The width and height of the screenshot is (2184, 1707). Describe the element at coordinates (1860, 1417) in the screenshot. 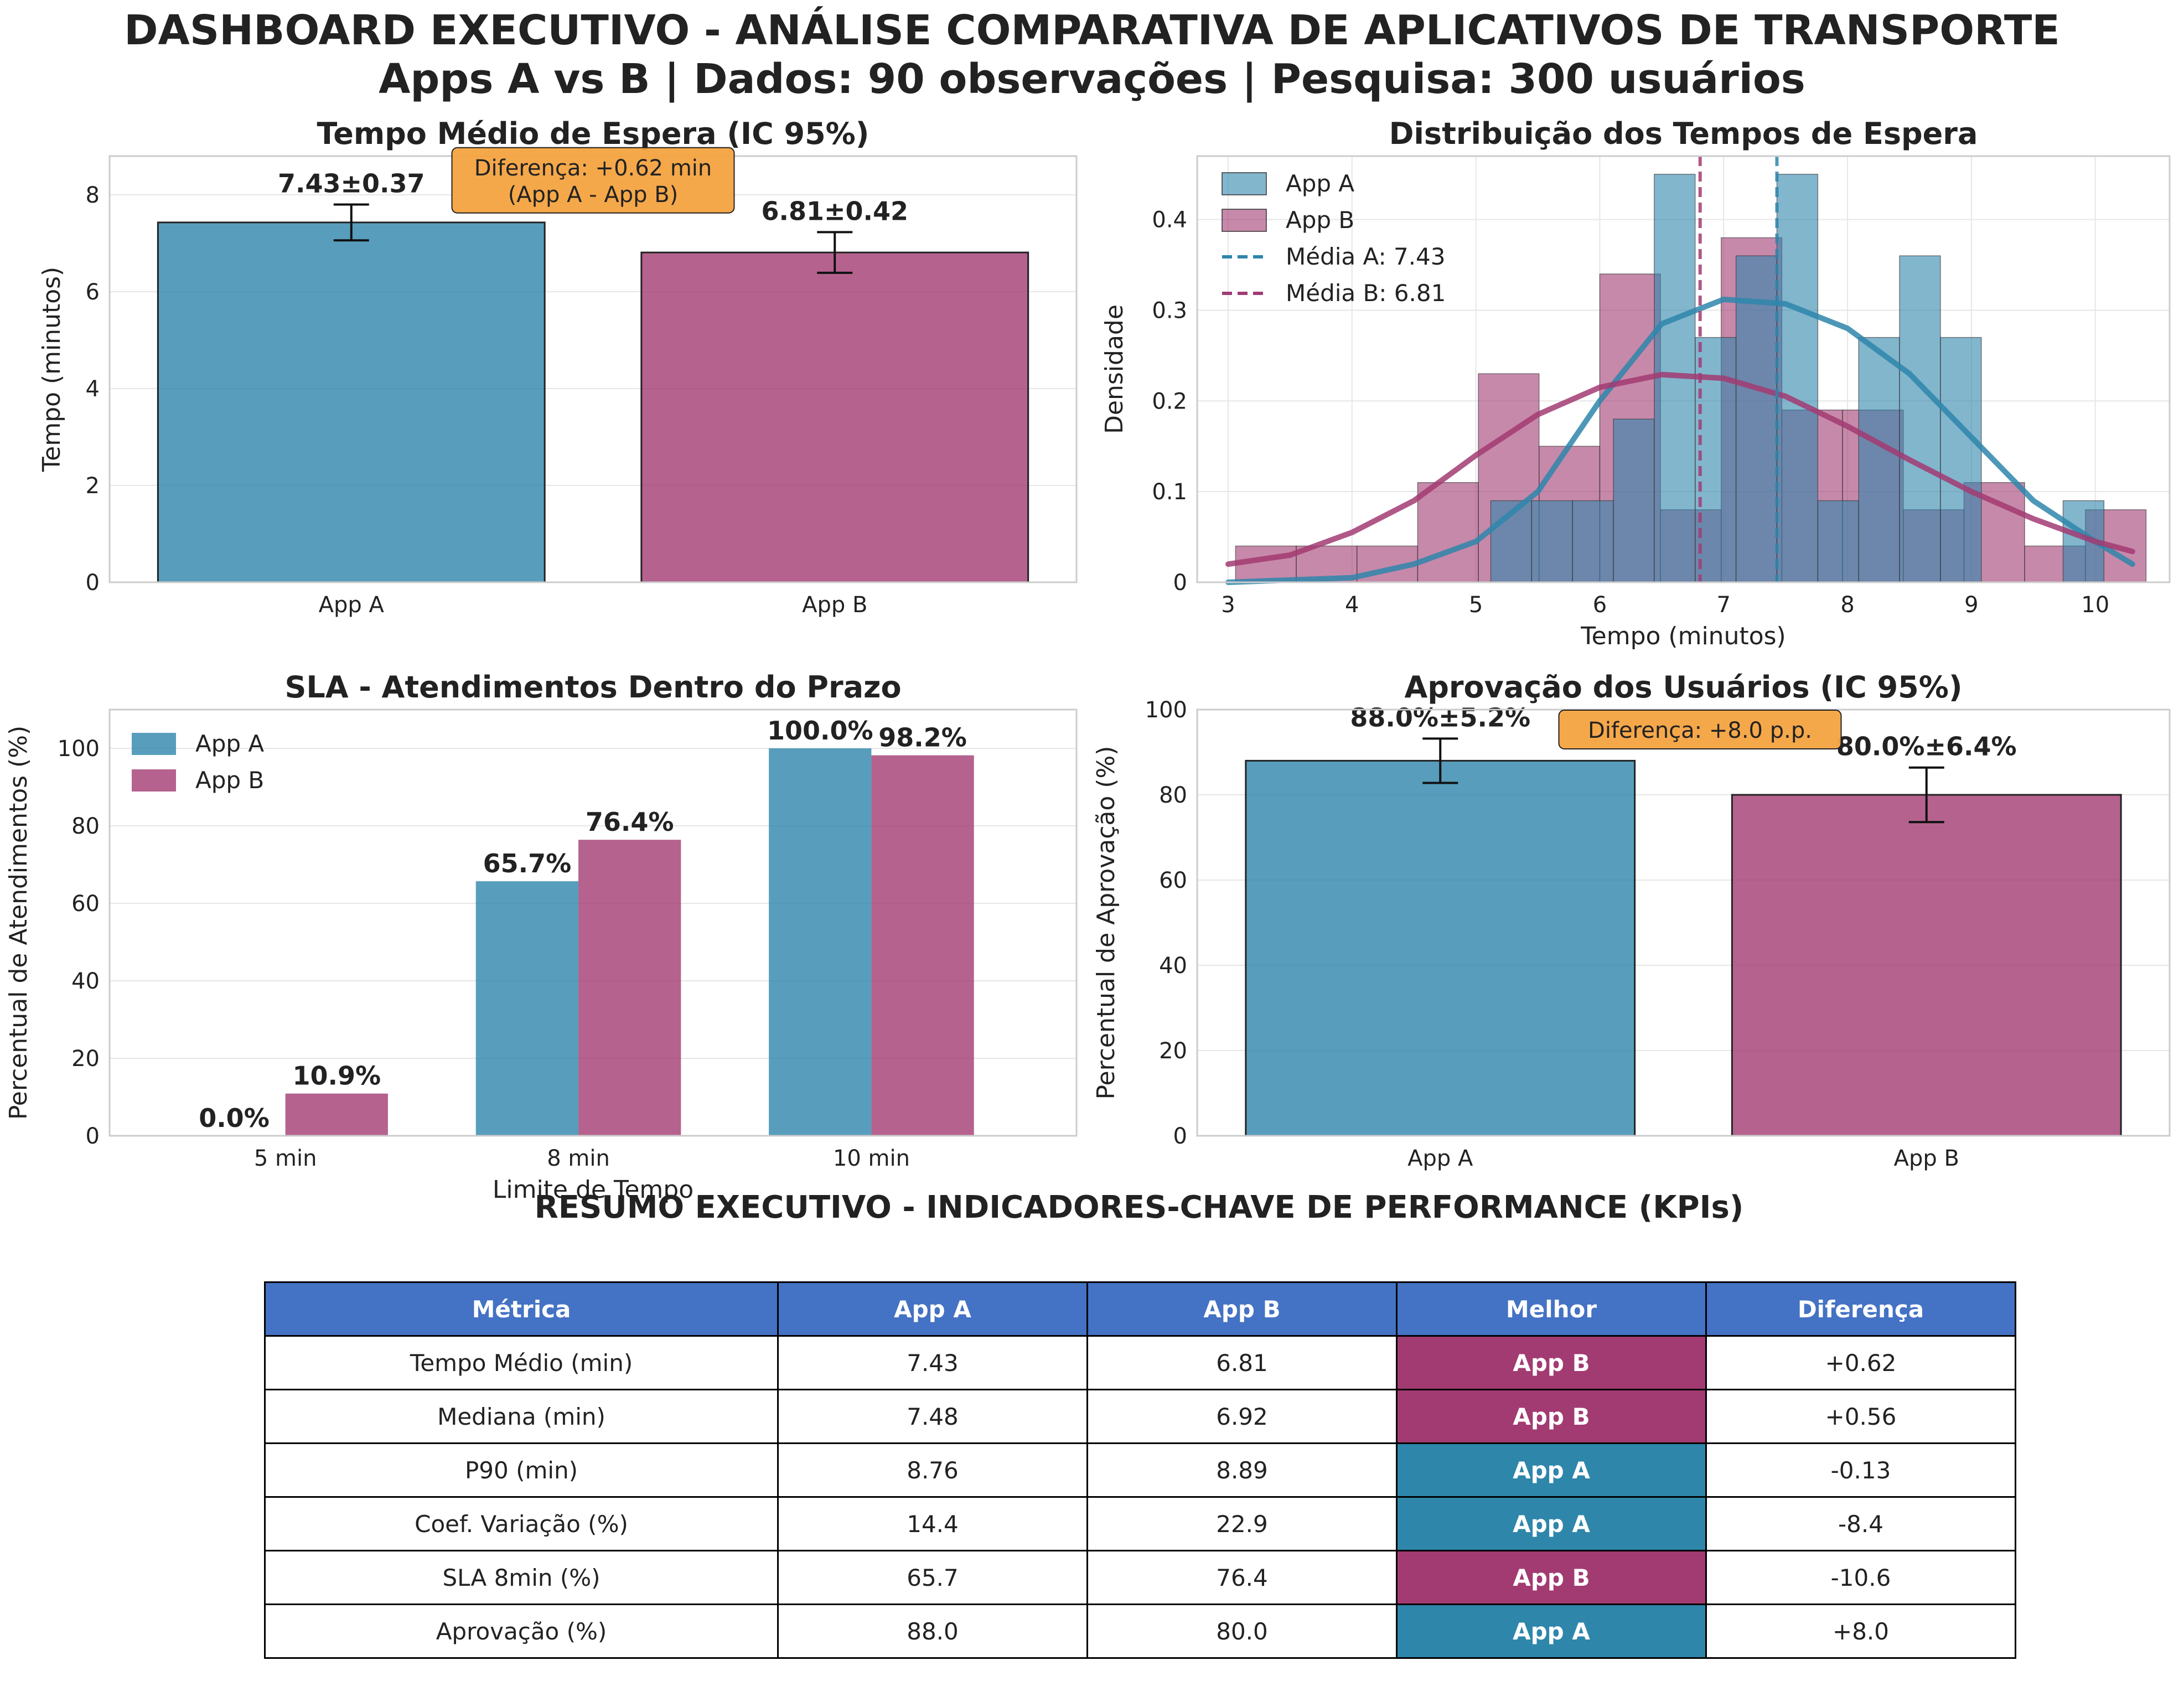

I see `kpi-cell: +0.56` at that location.